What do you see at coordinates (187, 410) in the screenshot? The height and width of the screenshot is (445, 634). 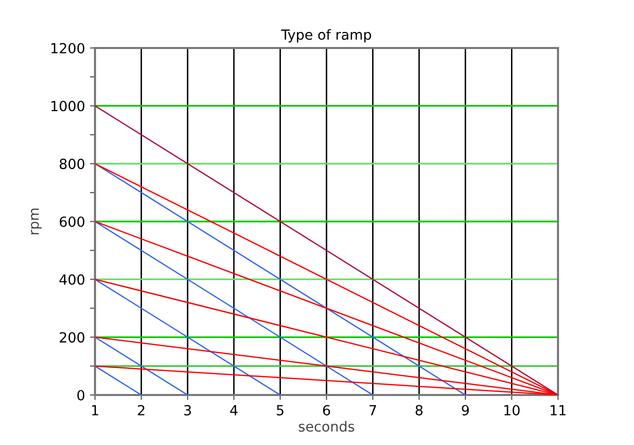 I see `x-tick-label: 3` at bounding box center [187, 410].